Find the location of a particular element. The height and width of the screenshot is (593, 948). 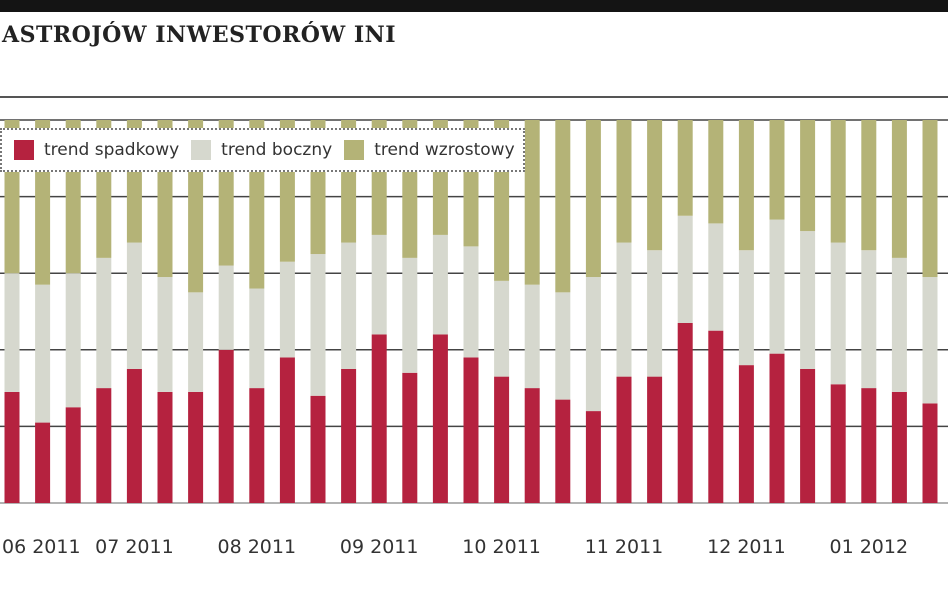

legend-swatch-sideways is located at coordinates (201, 150).